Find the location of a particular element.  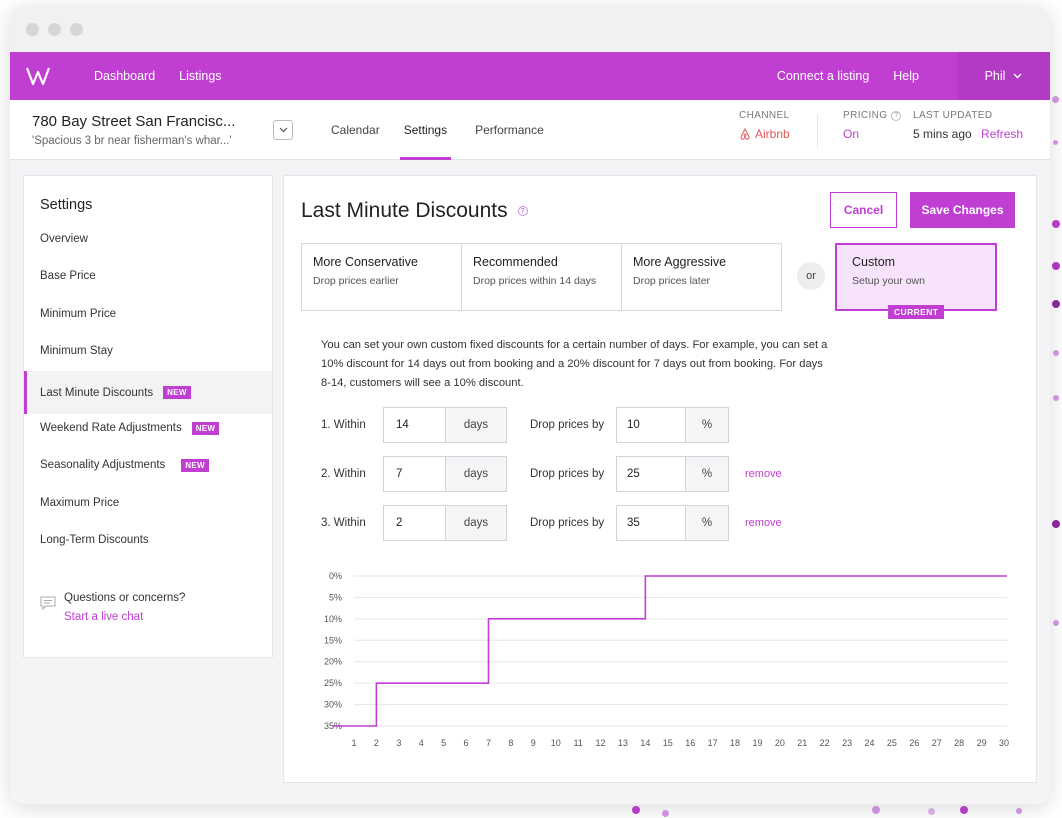

chevron-down-icon is located at coordinates (1017, 76).